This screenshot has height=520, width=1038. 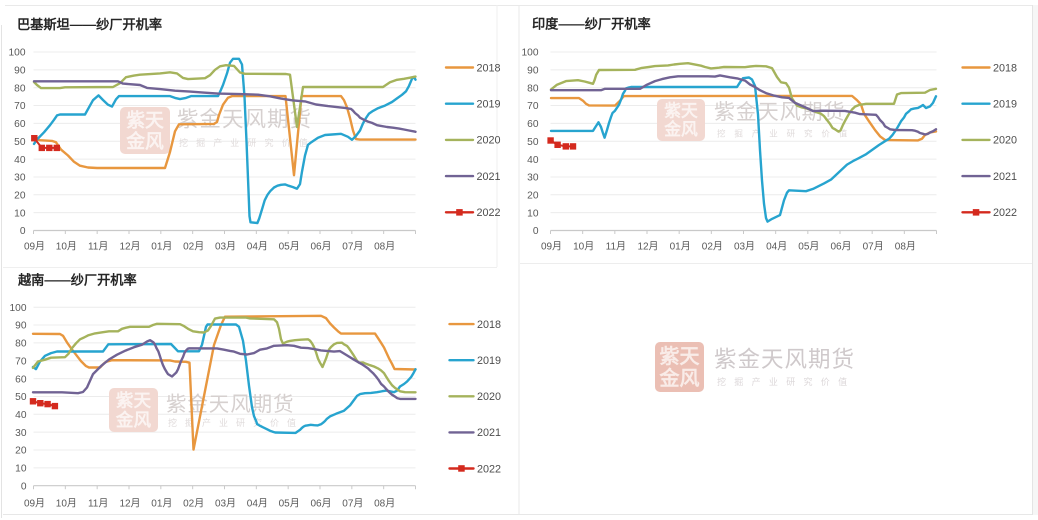 What do you see at coordinates (77, 280) in the screenshot?
I see `svg-text: 越南——纱厂开机率` at bounding box center [77, 280].